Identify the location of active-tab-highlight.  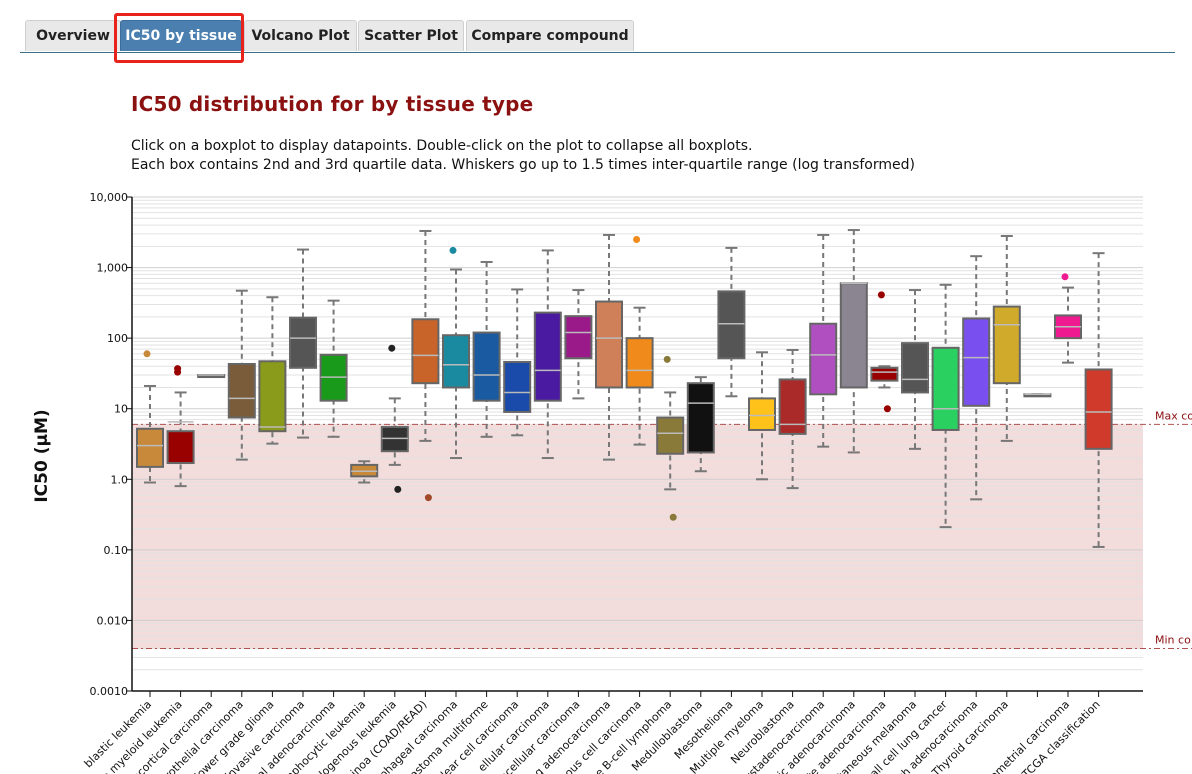
(179, 38).